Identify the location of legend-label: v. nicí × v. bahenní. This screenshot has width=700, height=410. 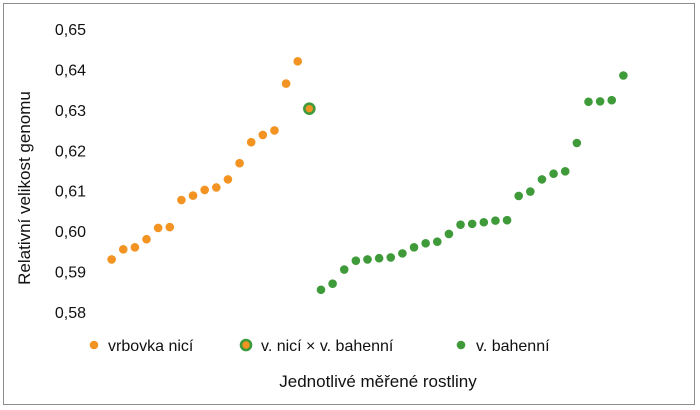
(327, 346).